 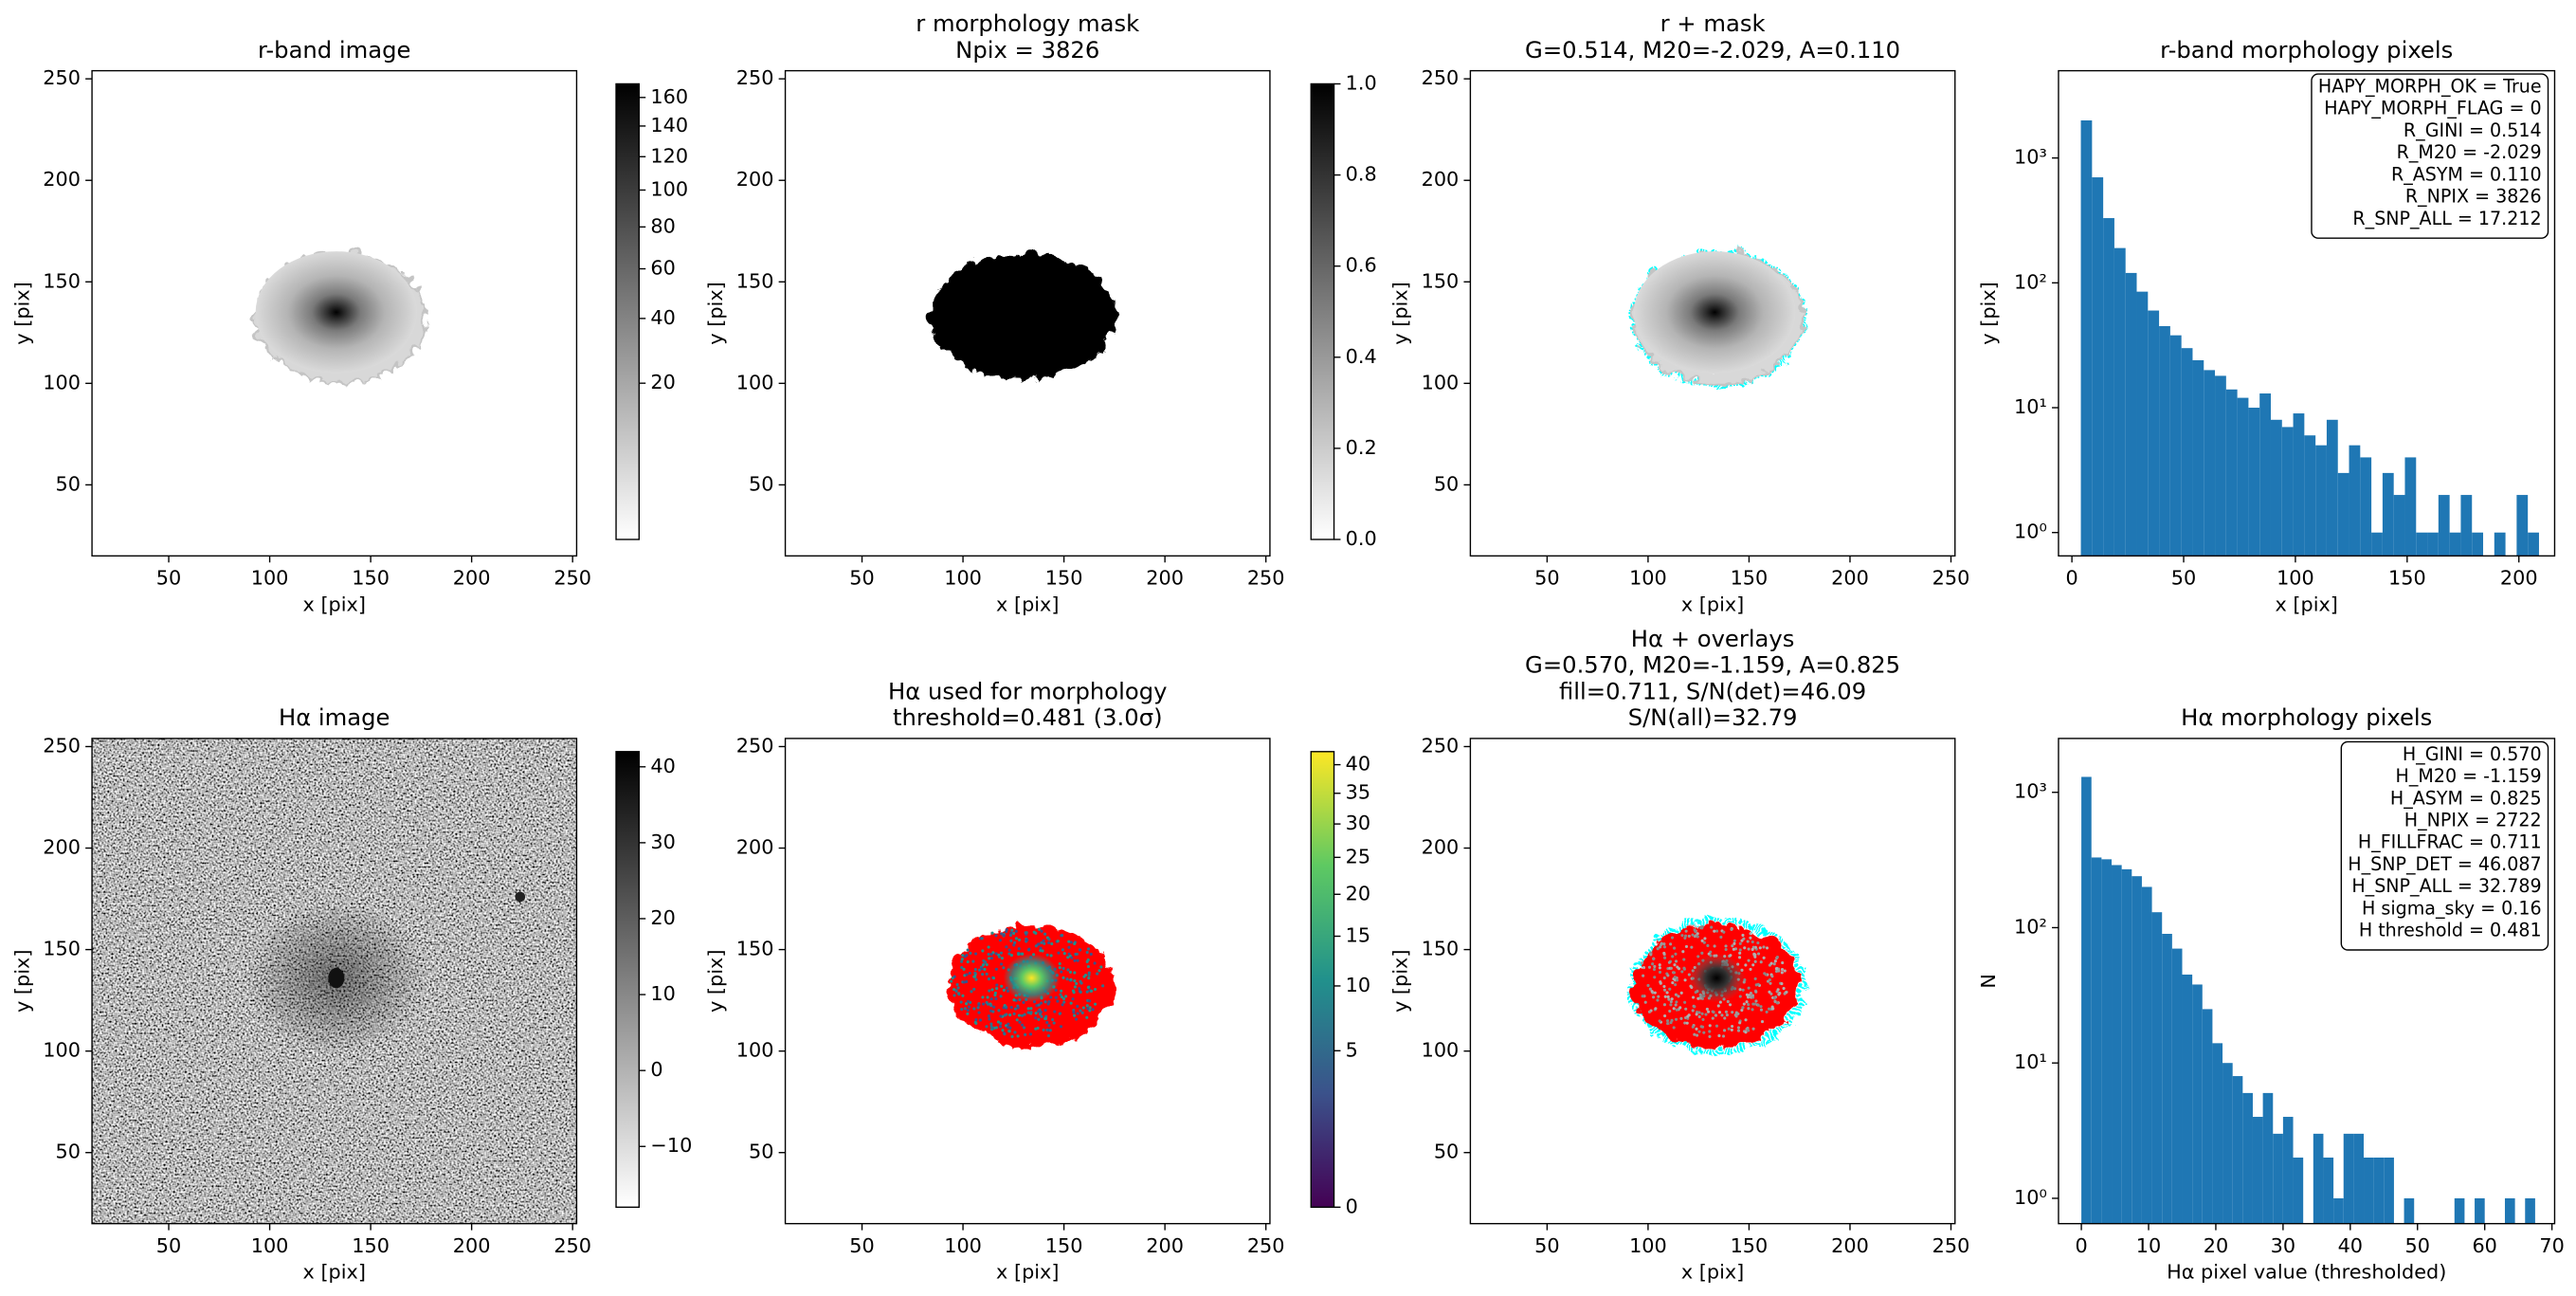 I want to click on y-tick-label: 250, so click(x=755, y=77).